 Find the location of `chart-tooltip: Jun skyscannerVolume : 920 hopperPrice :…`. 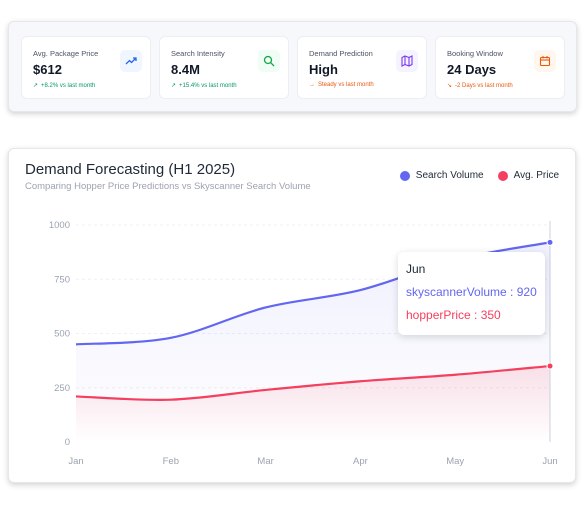

chart-tooltip: Jun skyscannerVolume : 920 hopperPrice :… is located at coordinates (471, 293).